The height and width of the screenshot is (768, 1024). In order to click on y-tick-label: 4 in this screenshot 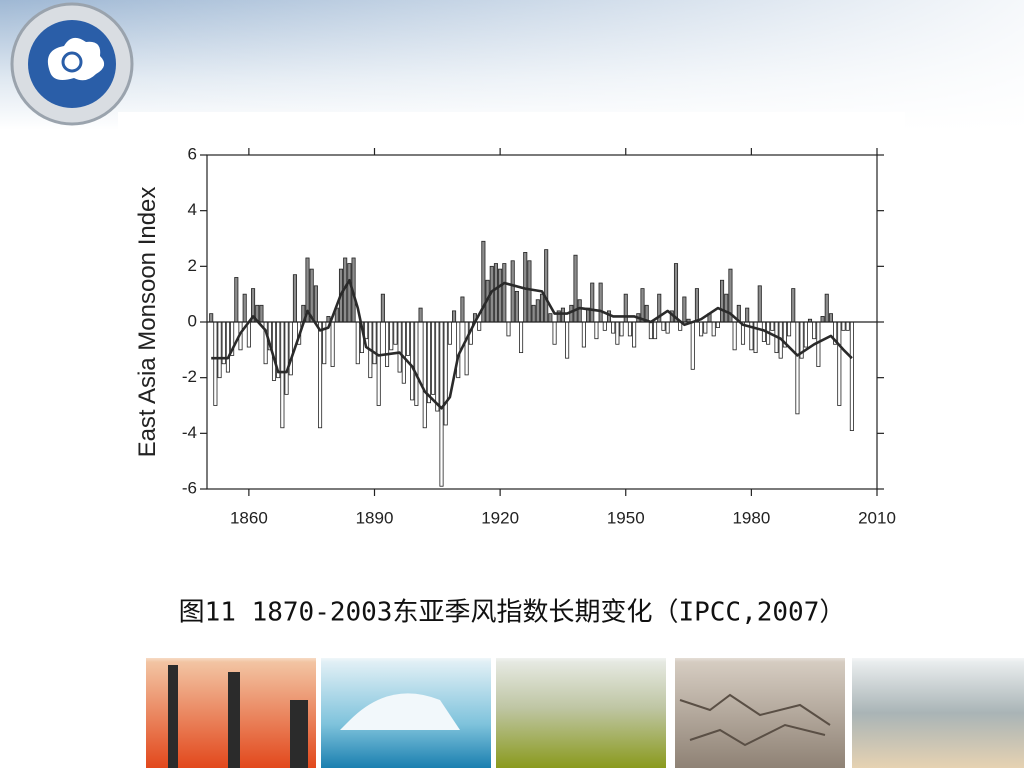, I will do `click(192, 209)`.